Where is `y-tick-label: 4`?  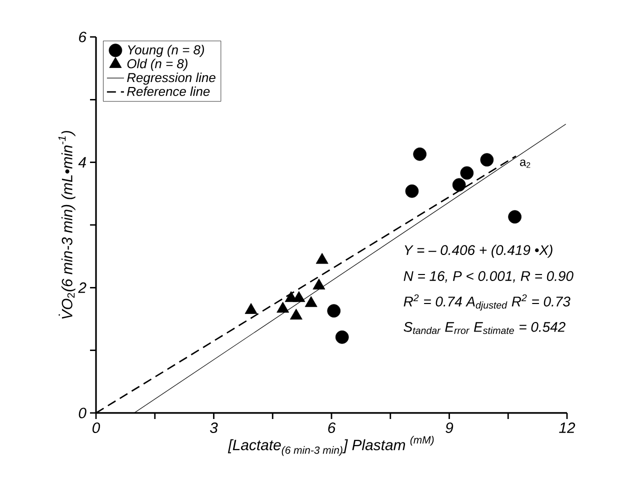 y-tick-label: 4 is located at coordinates (82, 162).